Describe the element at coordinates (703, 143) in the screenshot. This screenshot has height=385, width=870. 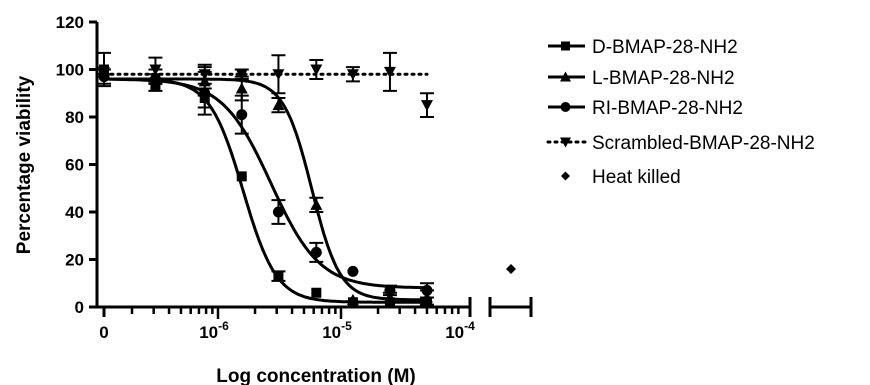
I see `legend-label-3: Scrambled-BMAP-28-NH2` at that location.